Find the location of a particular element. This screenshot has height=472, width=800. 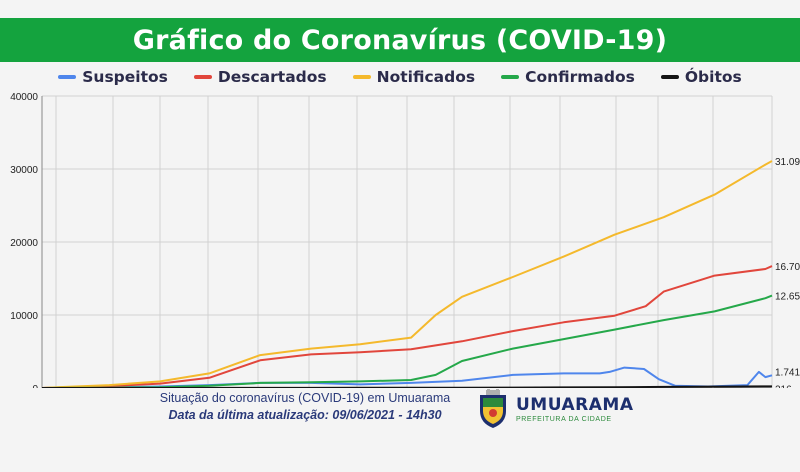

legend-label-obitos: Óbitos is located at coordinates (713, 77).